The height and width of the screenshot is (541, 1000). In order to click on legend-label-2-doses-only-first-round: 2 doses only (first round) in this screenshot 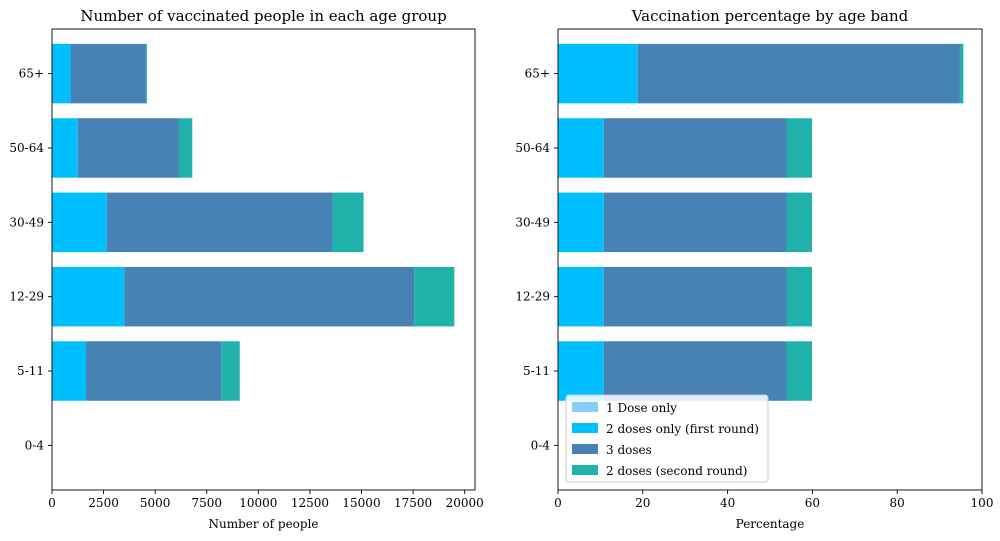, I will do `click(682, 429)`.